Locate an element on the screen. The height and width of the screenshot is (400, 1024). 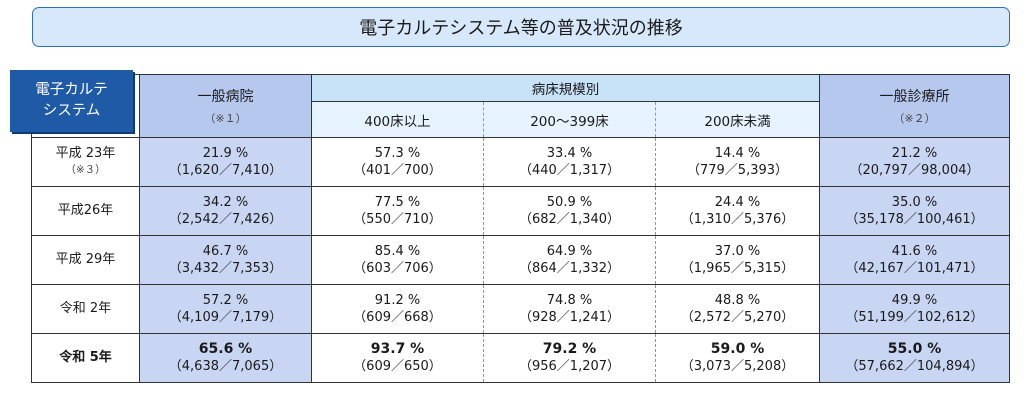
cell-percent: 35.0 % is located at coordinates (914, 202).